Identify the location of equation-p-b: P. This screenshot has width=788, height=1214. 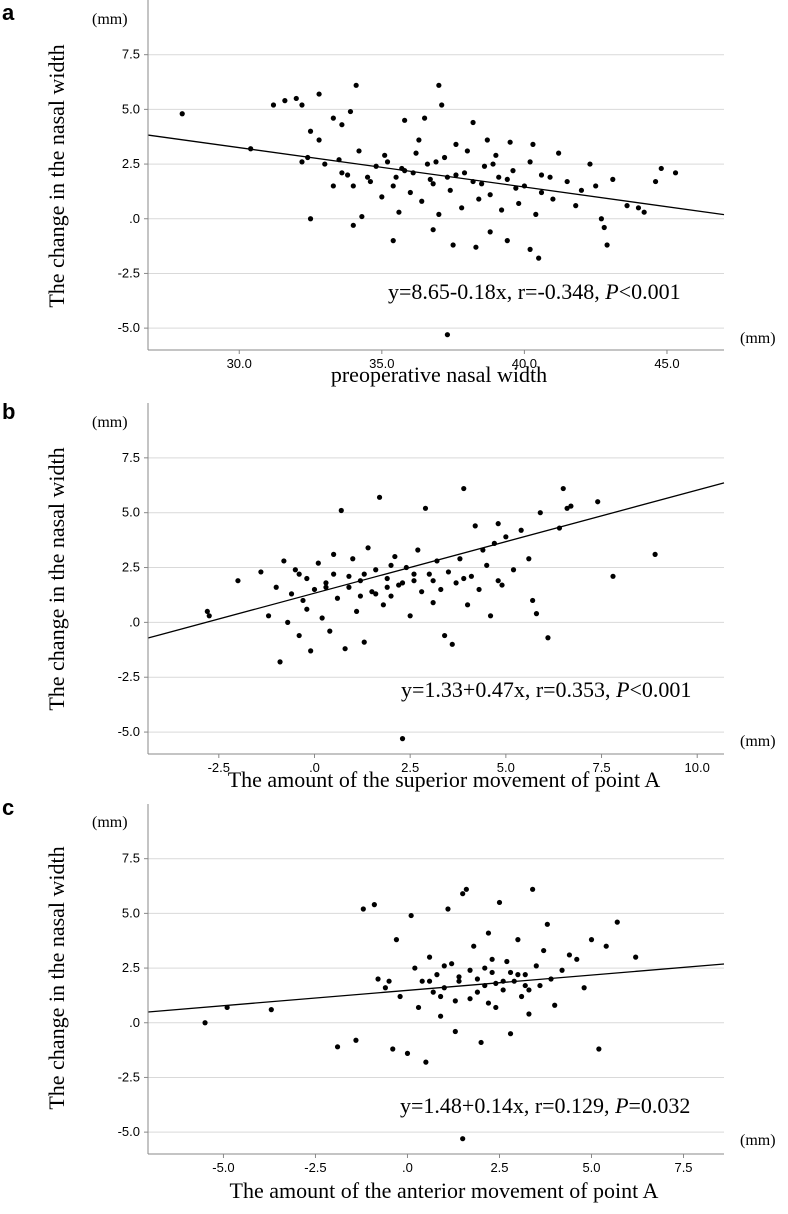
(622, 689).